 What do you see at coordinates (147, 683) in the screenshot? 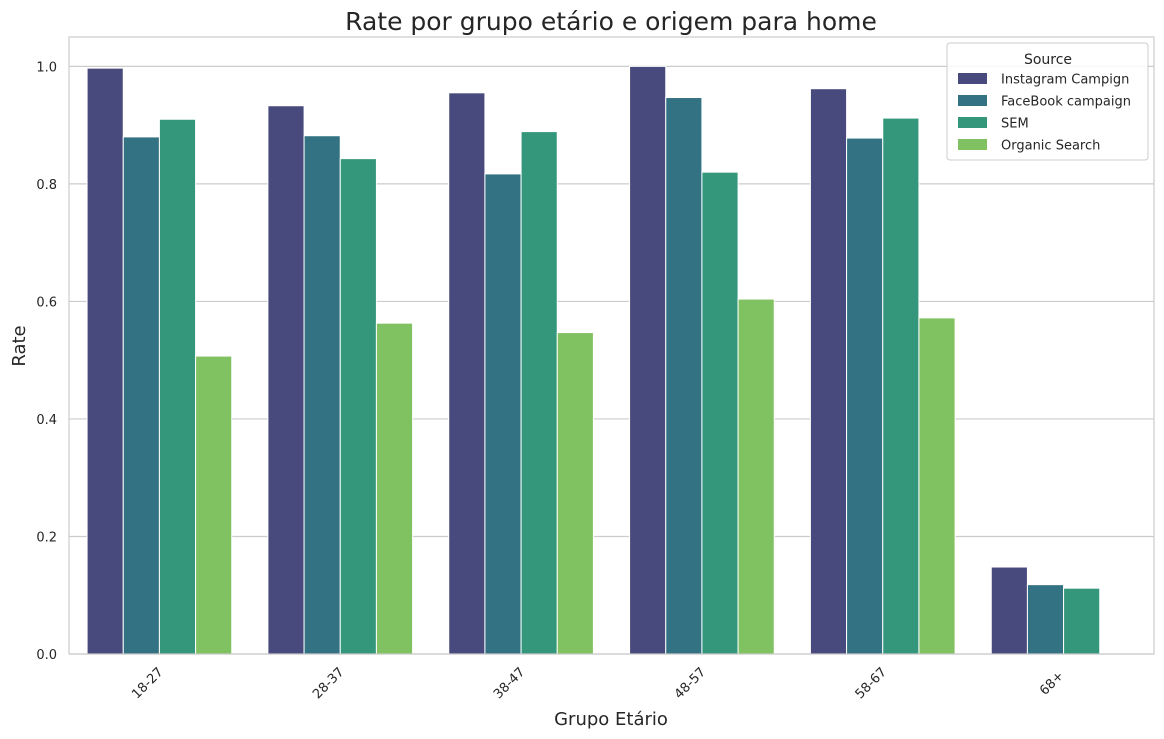
I see `x-tick-label: 18-27` at bounding box center [147, 683].